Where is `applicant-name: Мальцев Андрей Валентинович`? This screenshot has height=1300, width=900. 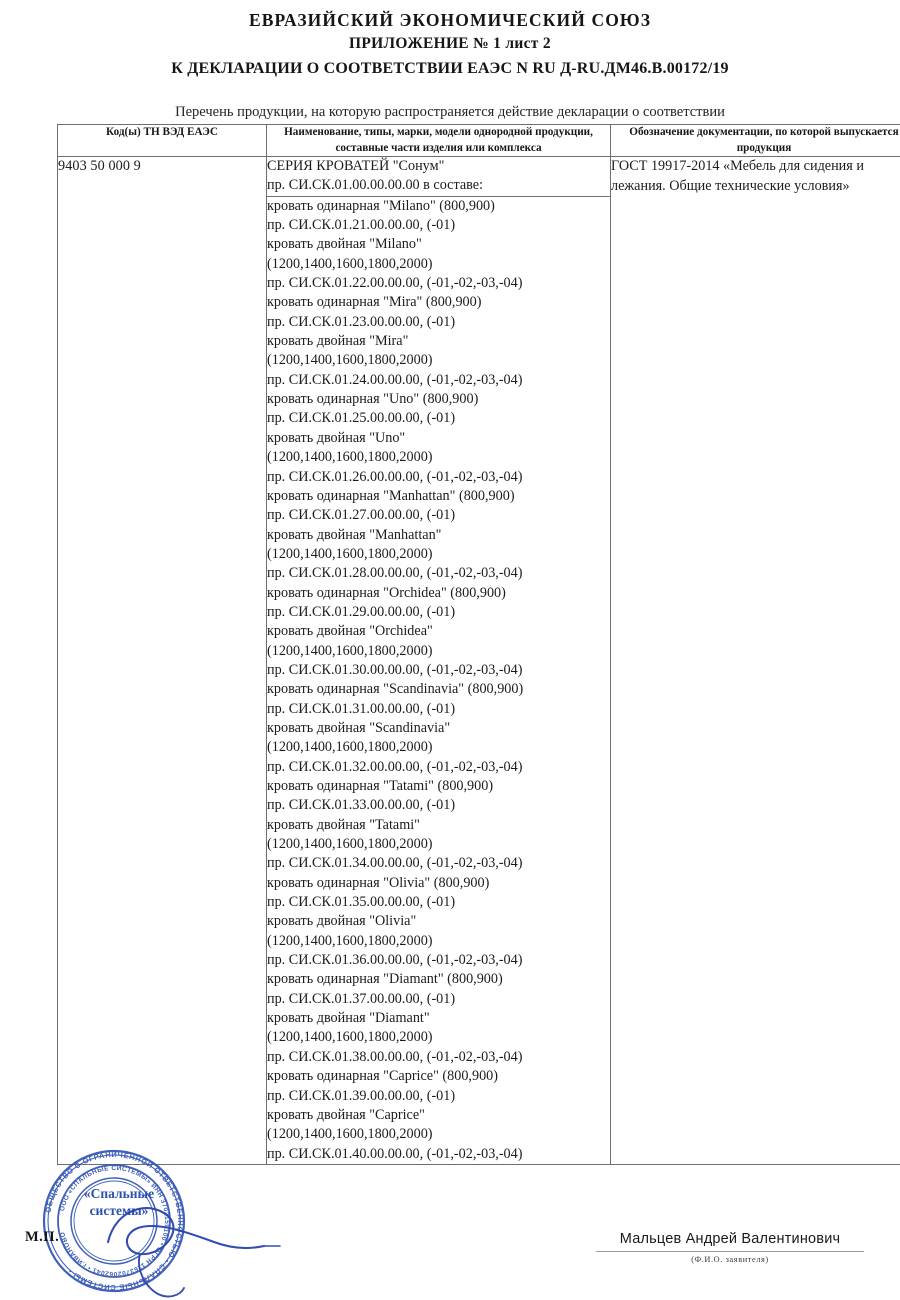
applicant-name: Мальцев Андрей Валентинович is located at coordinates (730, 1239).